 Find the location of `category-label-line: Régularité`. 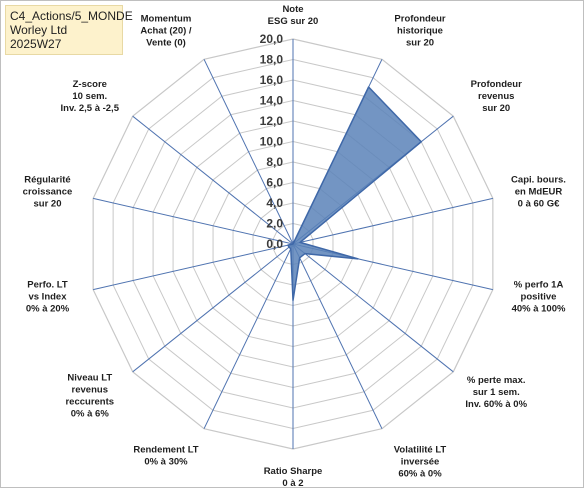

category-label-line: Régularité is located at coordinates (47, 179).